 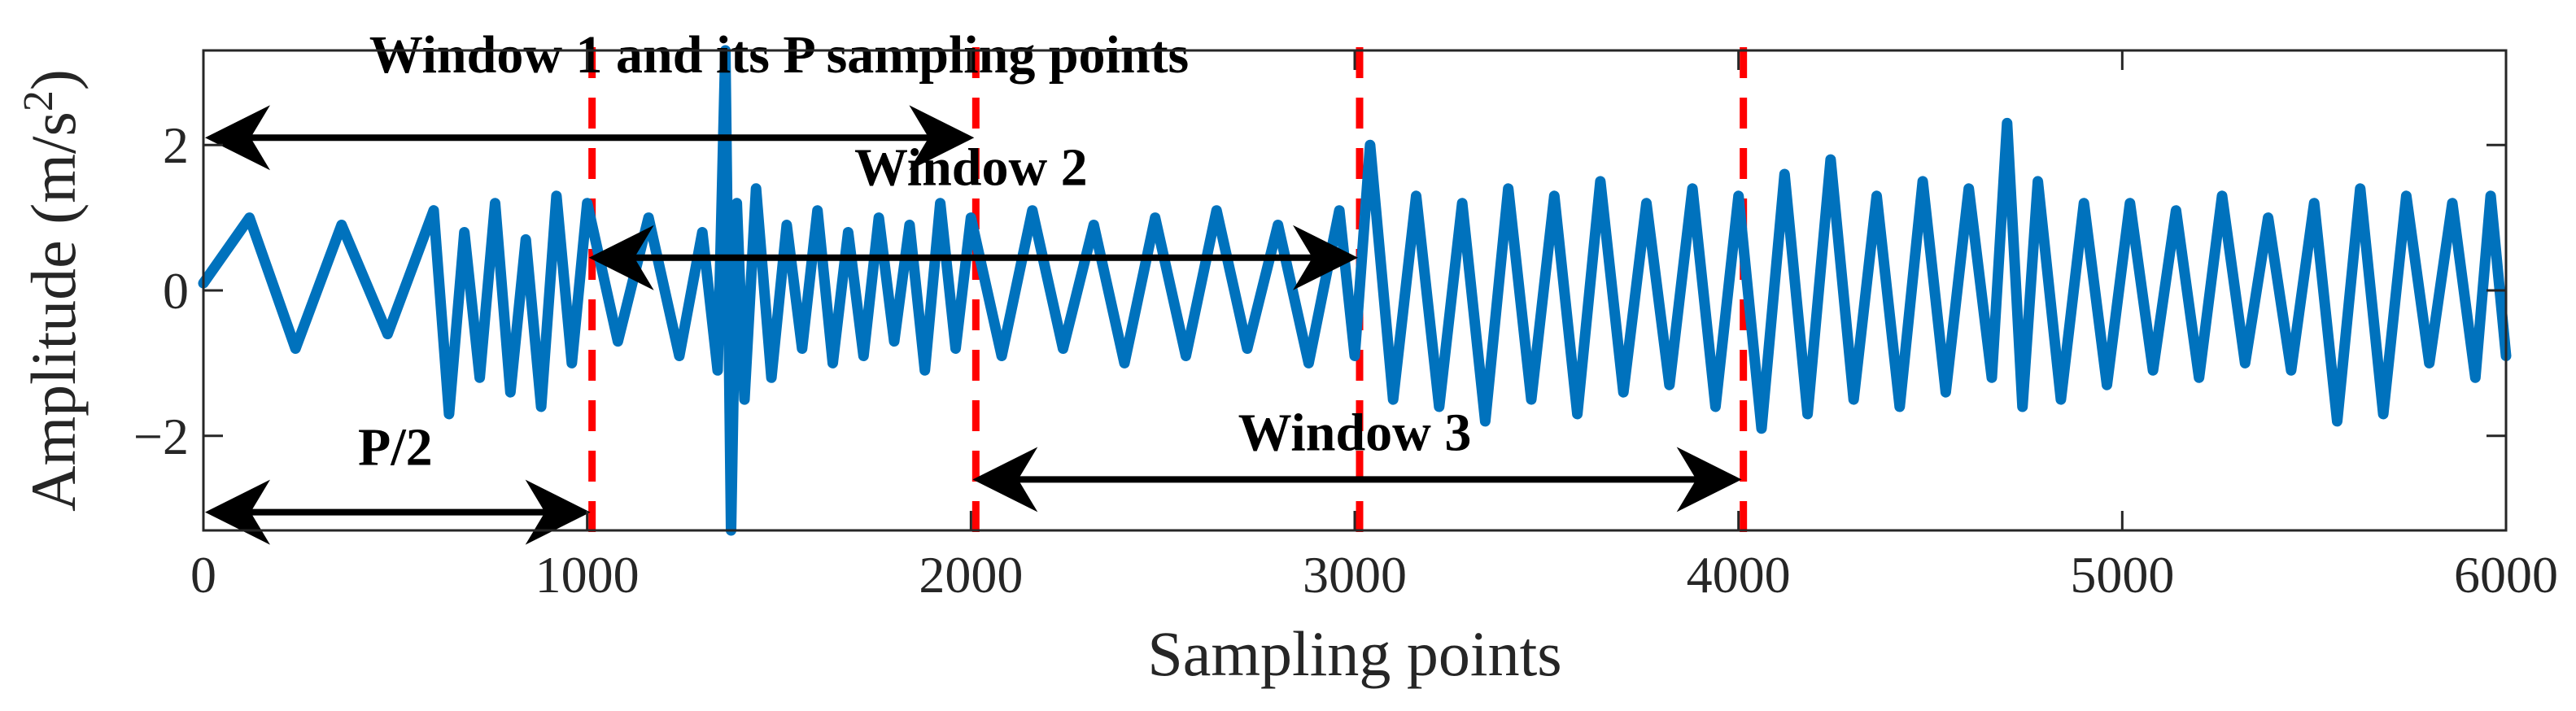 I want to click on y-axis-title: Amplitude (m/s2), so click(x=52, y=290).